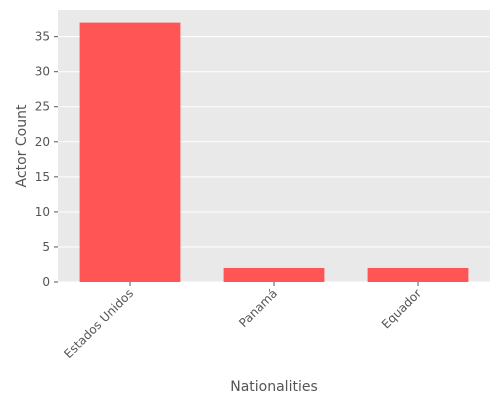  What do you see at coordinates (42, 177) in the screenshot?
I see `y-tick-label: 15` at bounding box center [42, 177].